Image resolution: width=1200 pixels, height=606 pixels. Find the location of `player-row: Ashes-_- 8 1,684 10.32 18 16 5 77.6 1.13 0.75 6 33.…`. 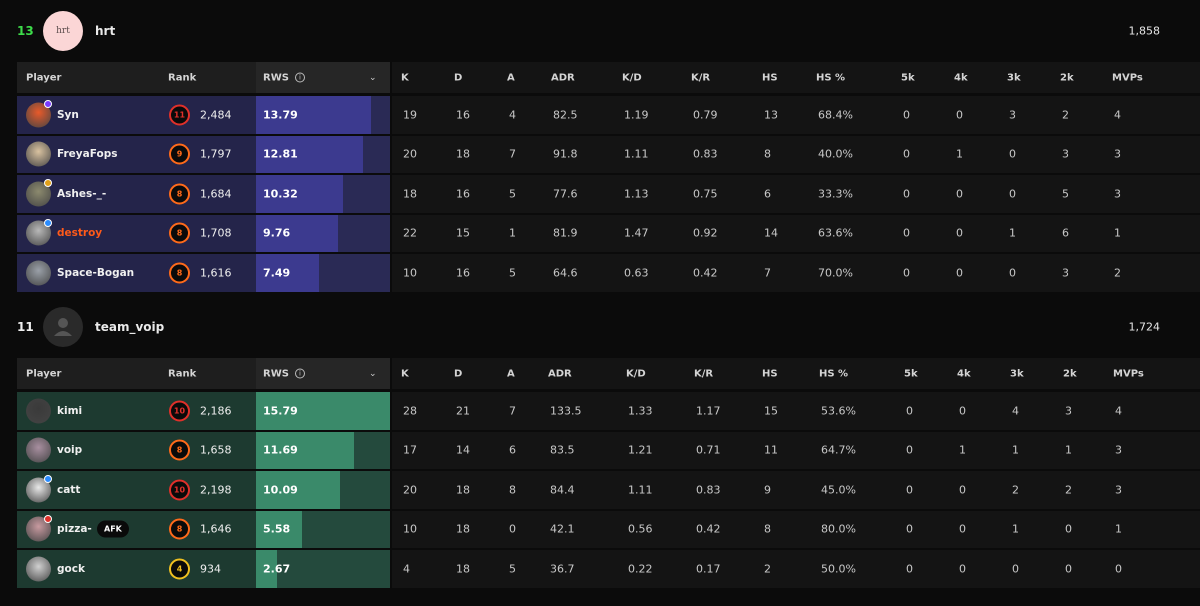

player-row: Ashes-_- 8 1,684 10.32 18 16 5 77.6 1.13 0.75 6 33.… is located at coordinates (608, 194).